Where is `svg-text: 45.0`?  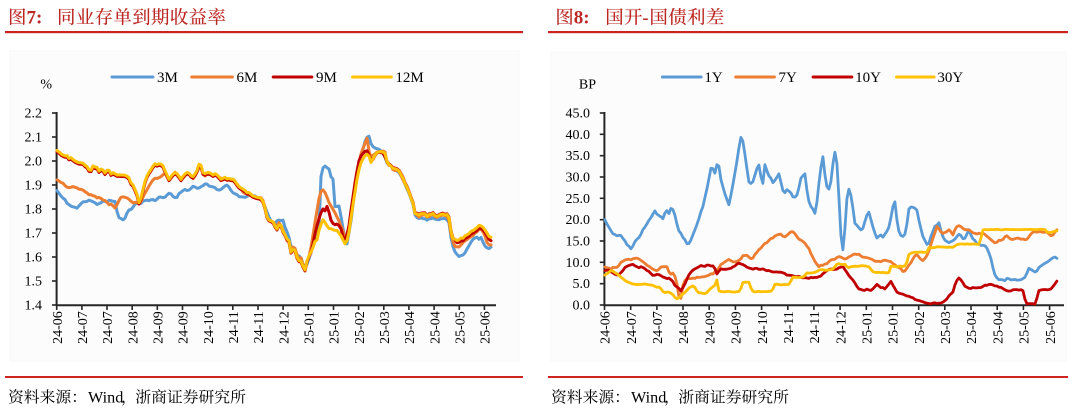 svg-text: 45.0 is located at coordinates (578, 114).